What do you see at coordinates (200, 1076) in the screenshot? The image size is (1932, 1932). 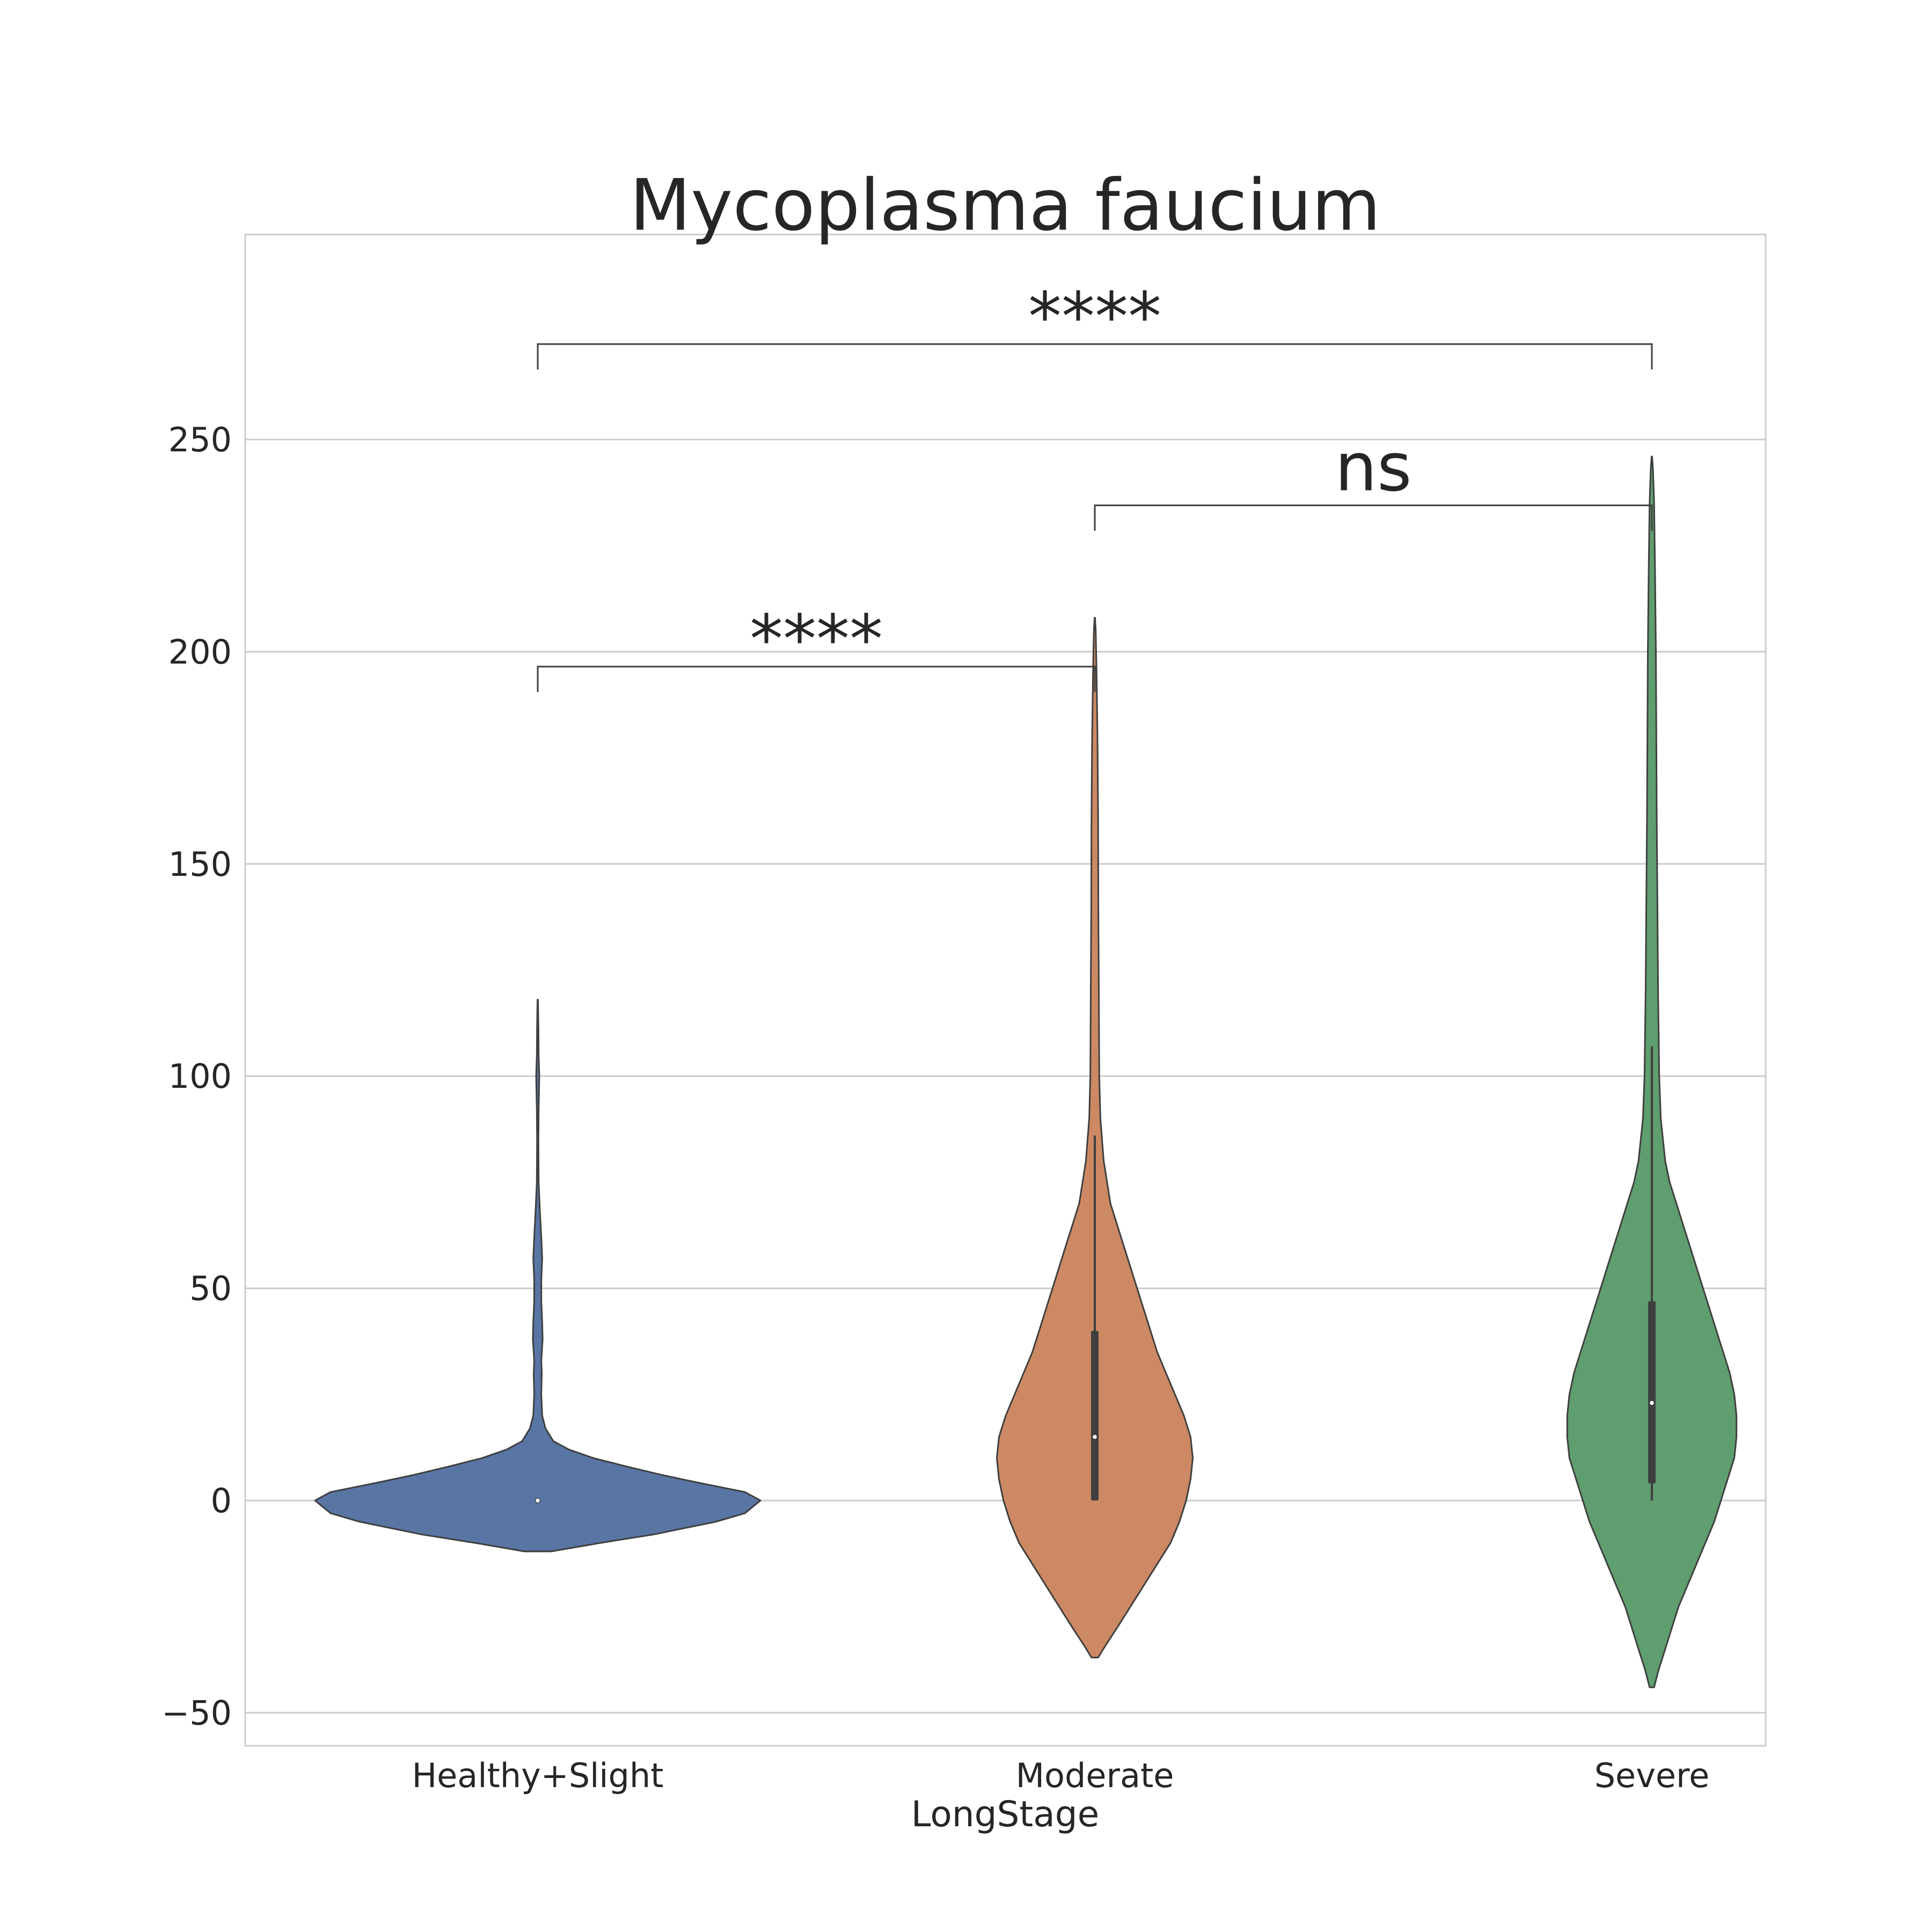 I see `y-tick-label: 100` at bounding box center [200, 1076].